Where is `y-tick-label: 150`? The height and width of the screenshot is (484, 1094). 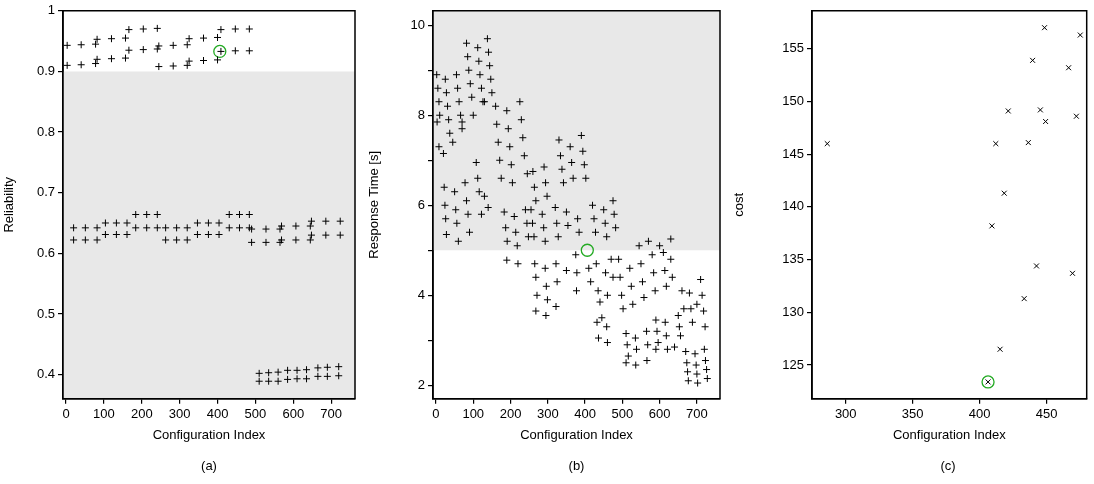 y-tick-label: 150 is located at coordinates (793, 101).